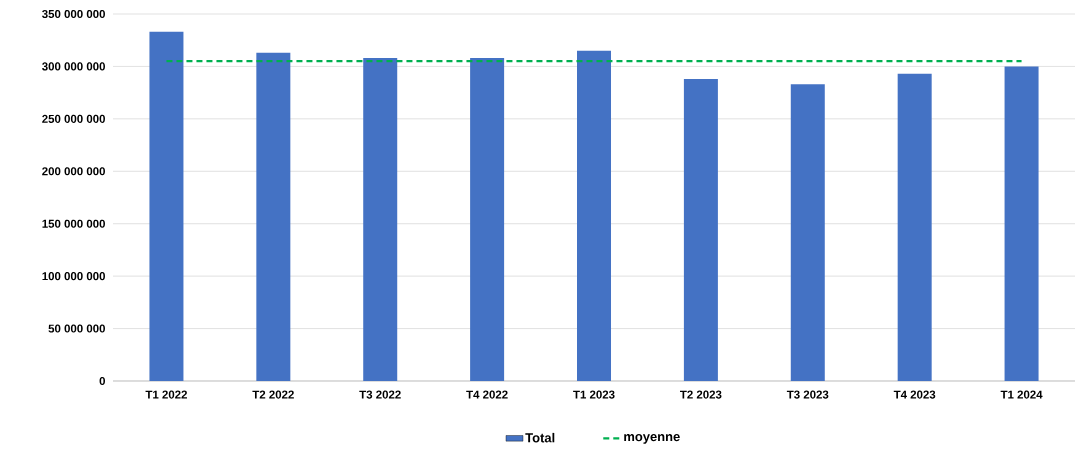  I want to click on y-tick-label: 0, so click(102, 381).